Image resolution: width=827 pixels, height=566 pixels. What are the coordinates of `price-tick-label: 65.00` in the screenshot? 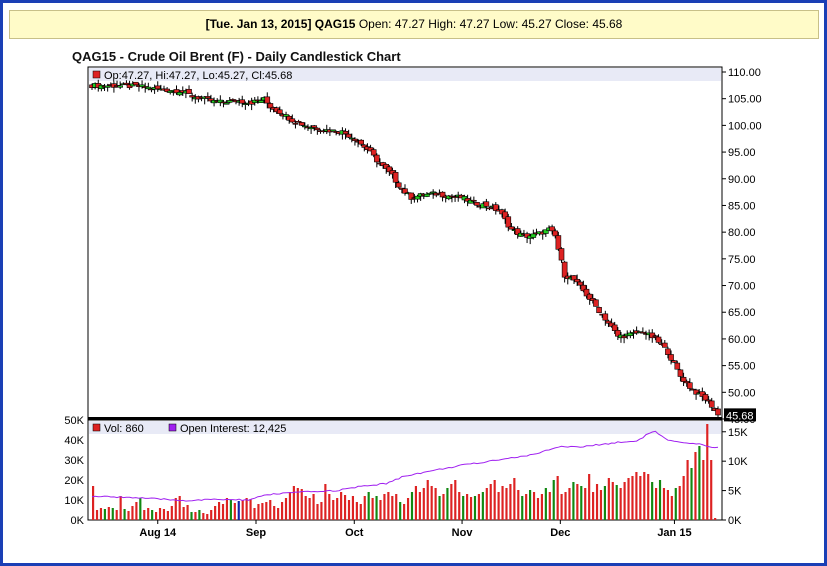 It's located at (742, 313).